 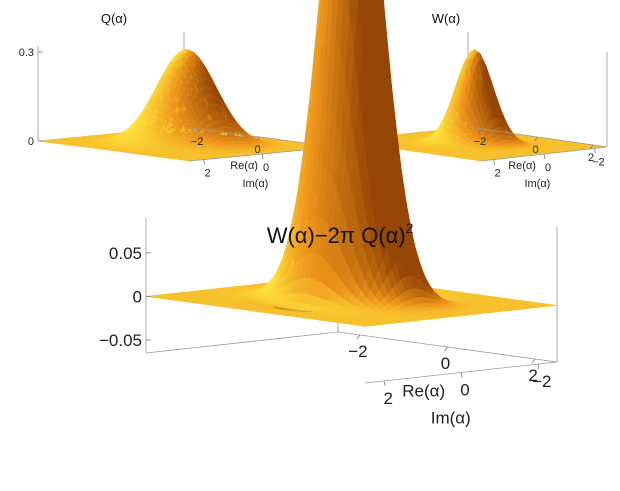 What do you see at coordinates (446, 18) in the screenshot?
I see `plot-title: W(α)` at bounding box center [446, 18].